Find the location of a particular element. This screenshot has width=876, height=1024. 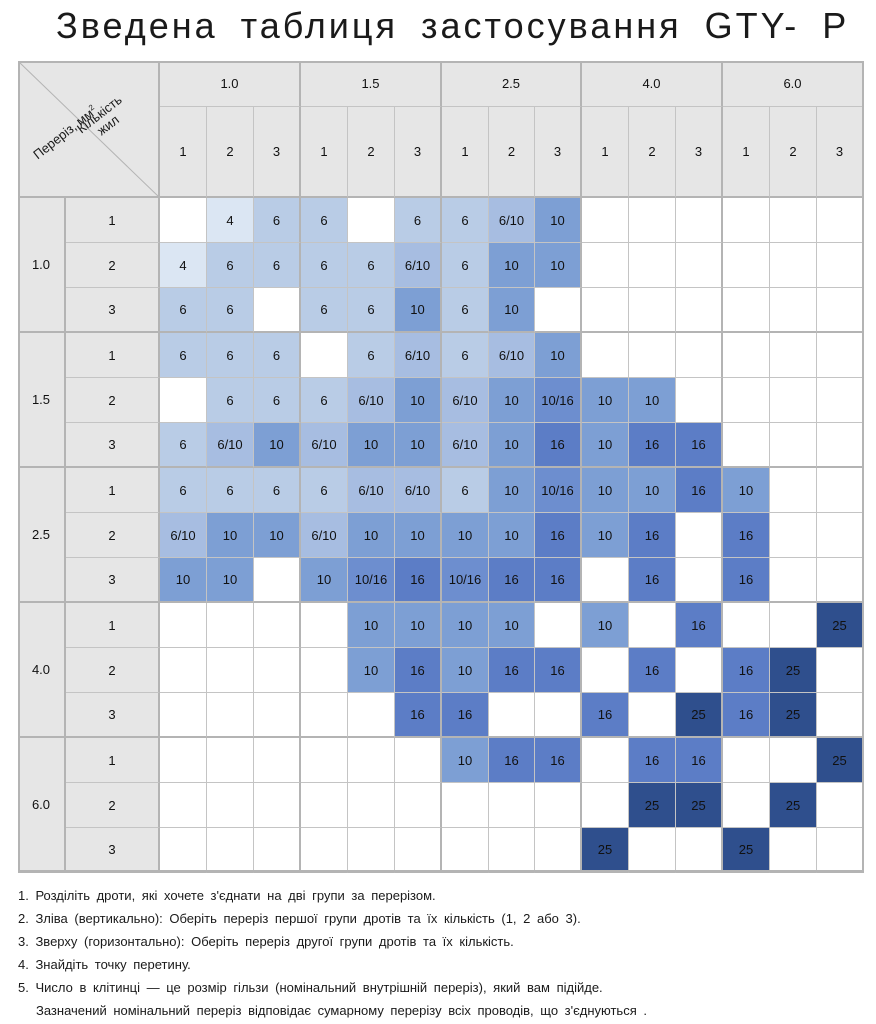

row-section-header: 1.0 is located at coordinates (42, 265).